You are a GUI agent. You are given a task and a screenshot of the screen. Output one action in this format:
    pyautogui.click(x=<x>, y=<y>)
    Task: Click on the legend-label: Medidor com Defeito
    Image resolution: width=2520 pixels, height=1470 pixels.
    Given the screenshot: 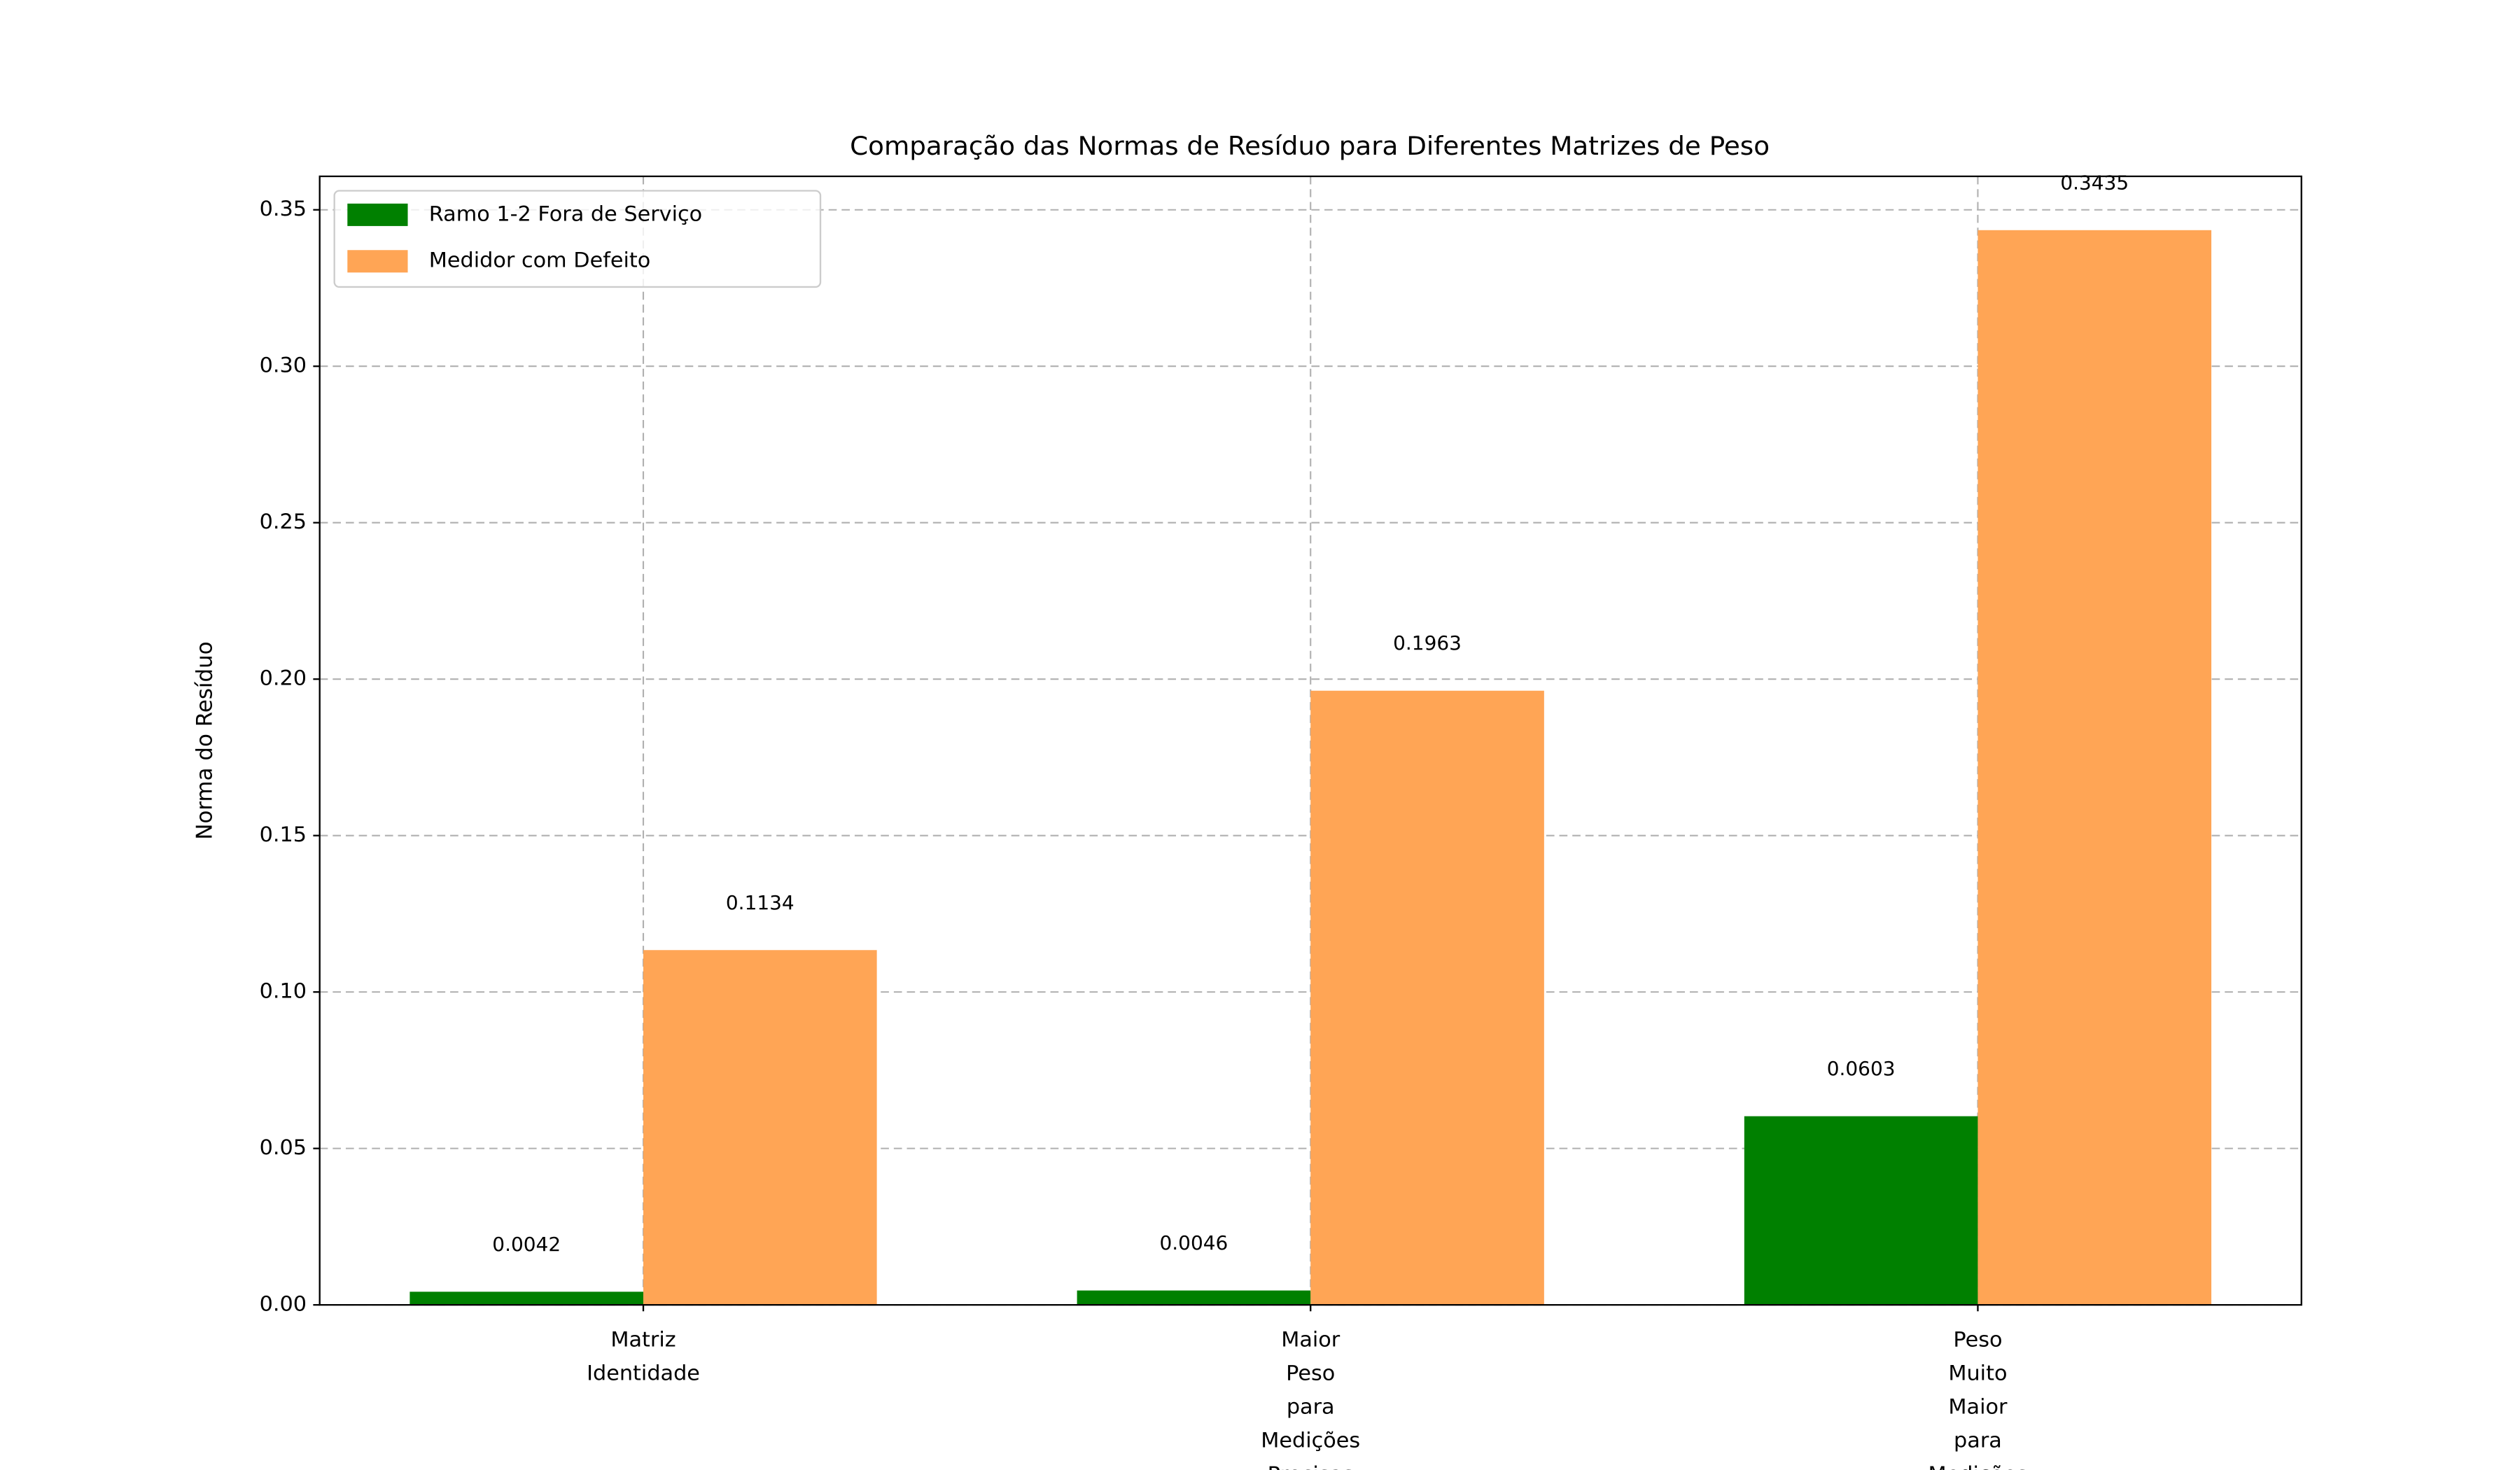 What is the action you would take?
    pyautogui.click(x=540, y=260)
    